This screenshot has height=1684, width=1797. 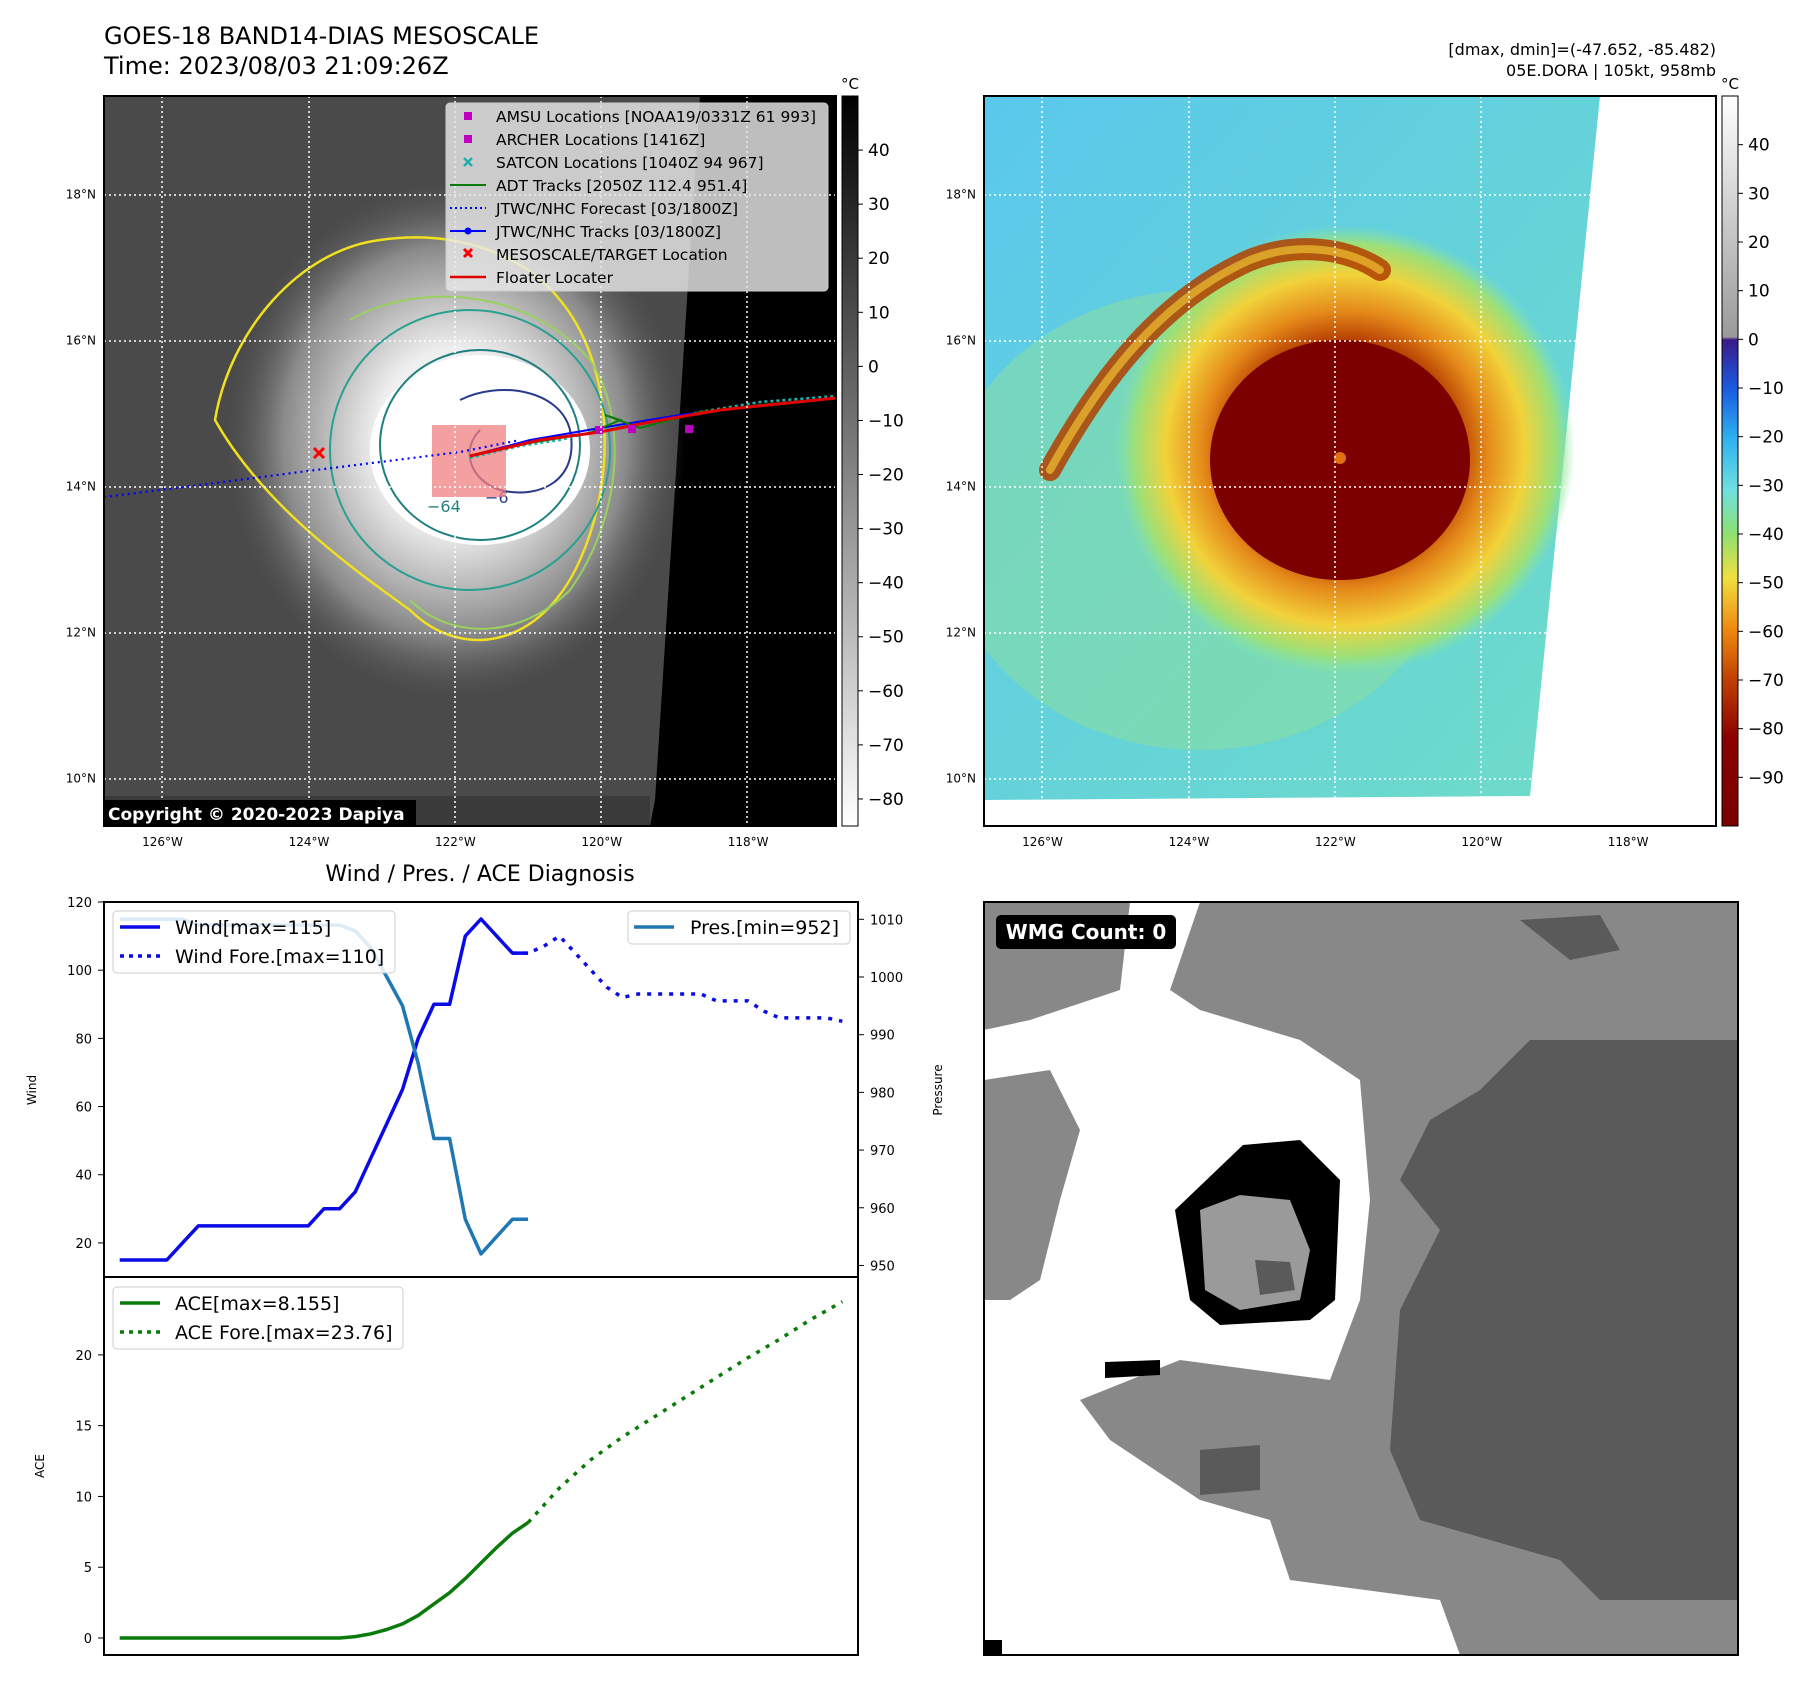 What do you see at coordinates (630, 163) in the screenshot?
I see `legend-item: SATCON Locations [1040Z 94 967]` at bounding box center [630, 163].